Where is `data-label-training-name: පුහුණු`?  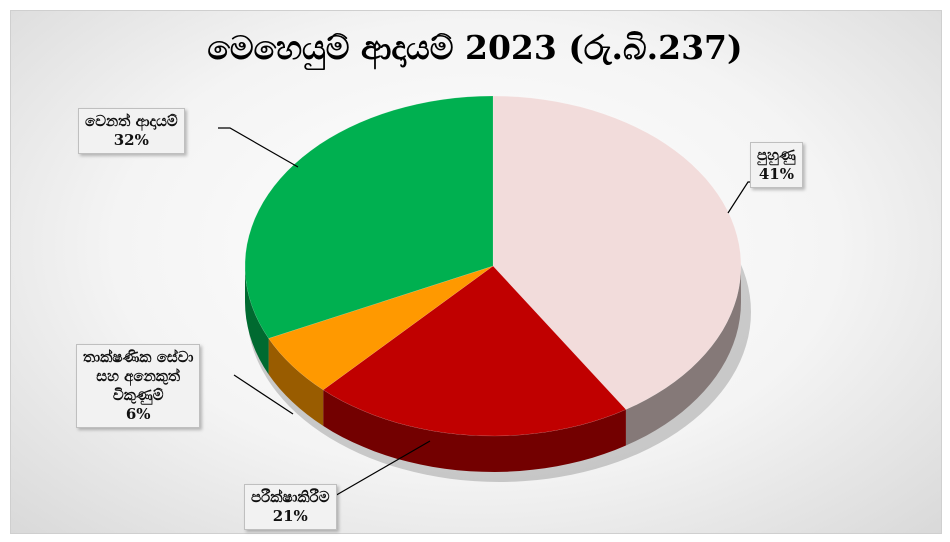
data-label-training-name: පුහුණු is located at coordinates (776, 155).